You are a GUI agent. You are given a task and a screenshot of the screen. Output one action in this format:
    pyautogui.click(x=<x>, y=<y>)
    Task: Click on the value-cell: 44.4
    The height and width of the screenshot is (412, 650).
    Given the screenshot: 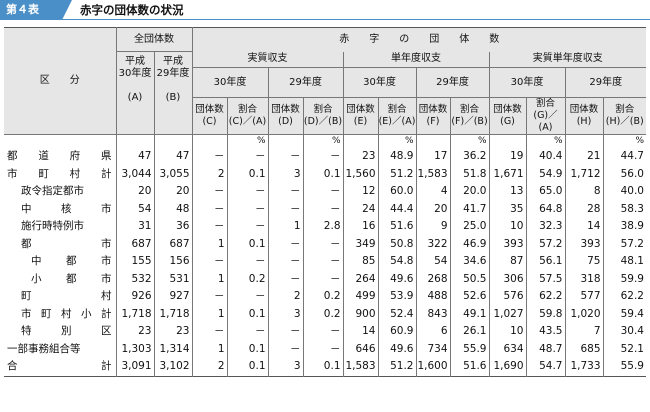 What is the action you would take?
    pyautogui.click(x=396, y=209)
    